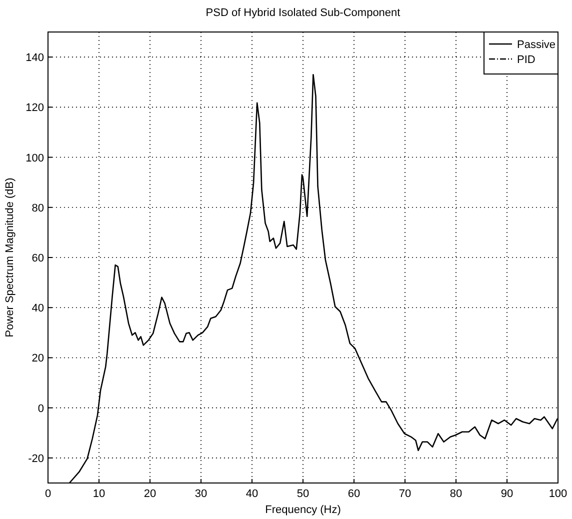  I want to click on y-tick-label: 20, so click(38, 358).